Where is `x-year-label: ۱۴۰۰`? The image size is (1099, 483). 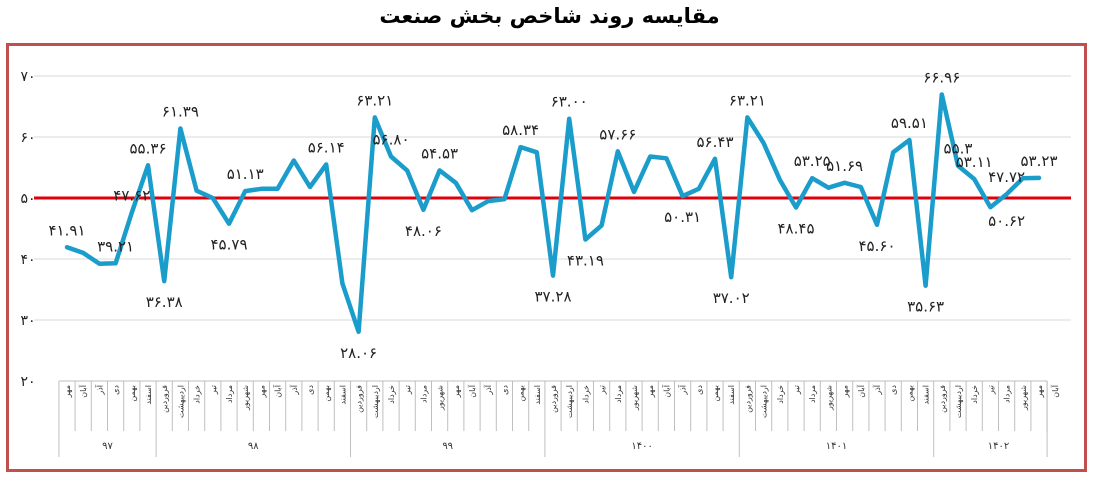 x-year-label: ۱۴۰۰ is located at coordinates (641, 446).